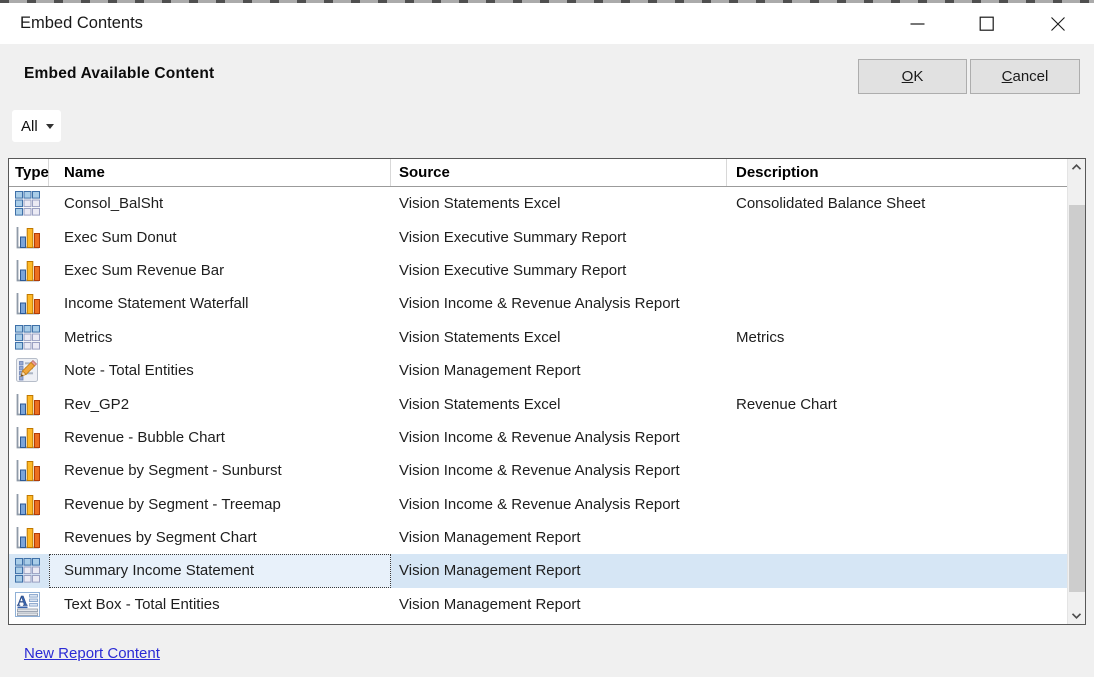  What do you see at coordinates (88, 337) in the screenshot?
I see `row-name-cell: Metrics` at bounding box center [88, 337].